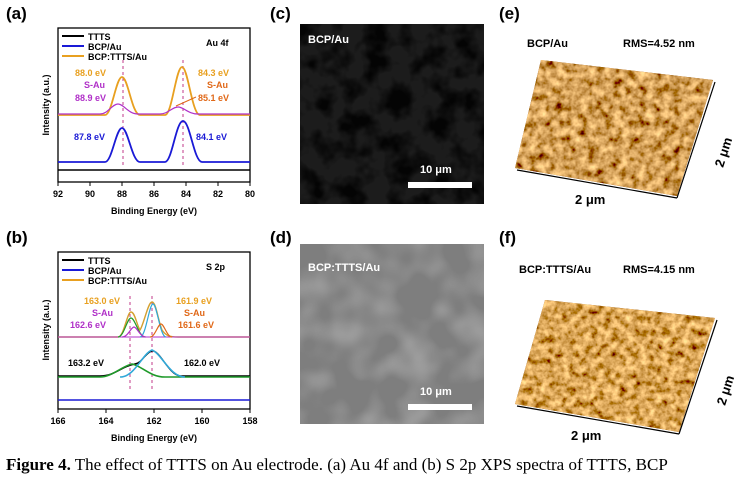 The height and width of the screenshot is (487, 739). What do you see at coordinates (105, 421) in the screenshot?
I see `x-tick-label: 164` at bounding box center [105, 421].